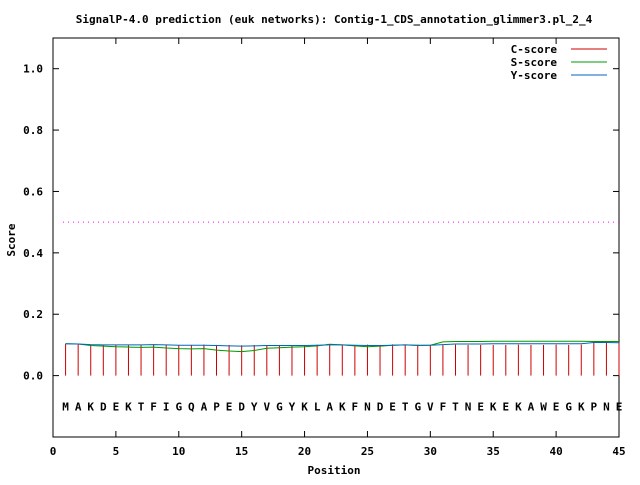 This screenshot has height=485, width=640. I want to click on y-tick-label: 0.6, so click(33, 191).